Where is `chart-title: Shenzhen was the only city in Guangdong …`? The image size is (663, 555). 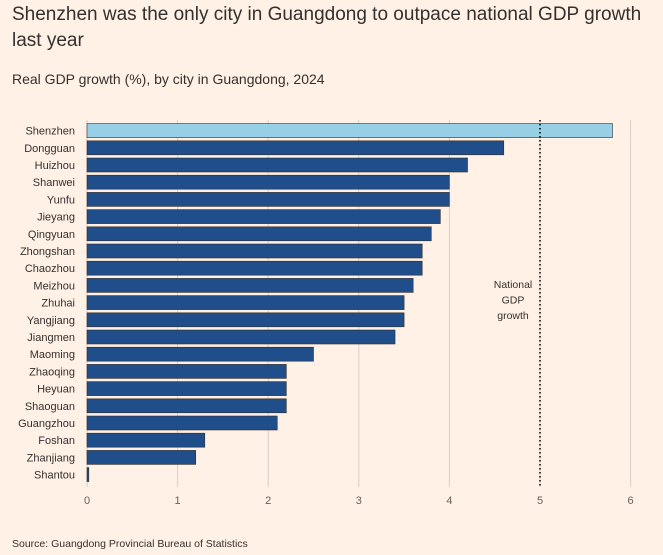
chart-title: Shenzhen was the only city in Guangdong … is located at coordinates (327, 27).